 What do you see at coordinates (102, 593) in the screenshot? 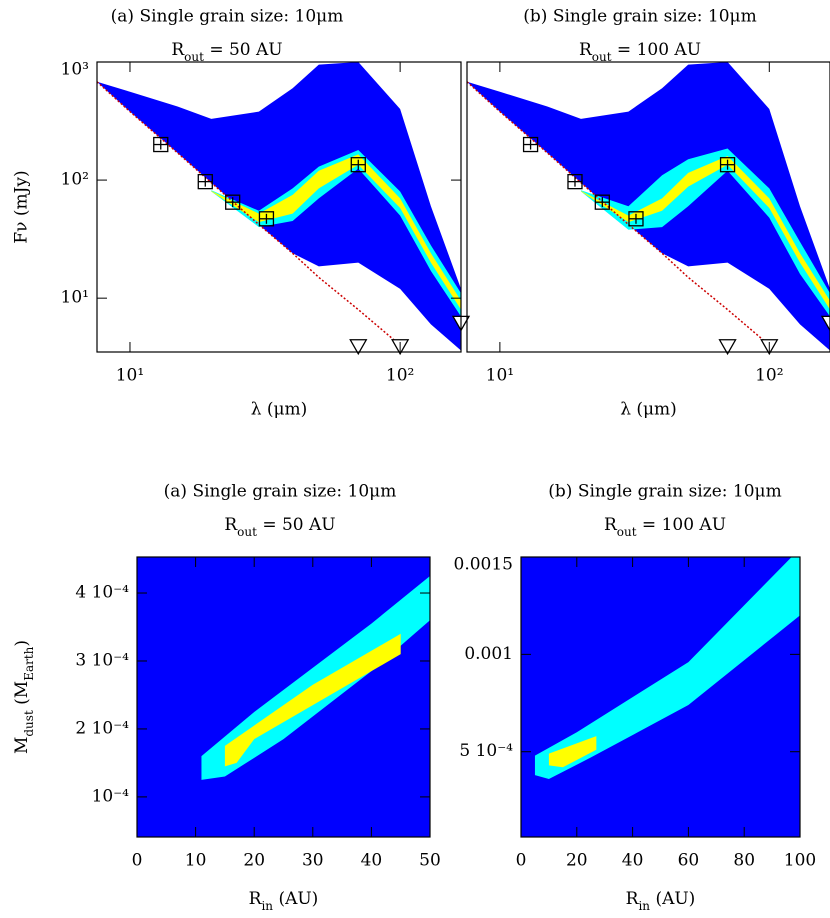
I see `y-tick-label: 4 10⁻⁴` at bounding box center [102, 593].